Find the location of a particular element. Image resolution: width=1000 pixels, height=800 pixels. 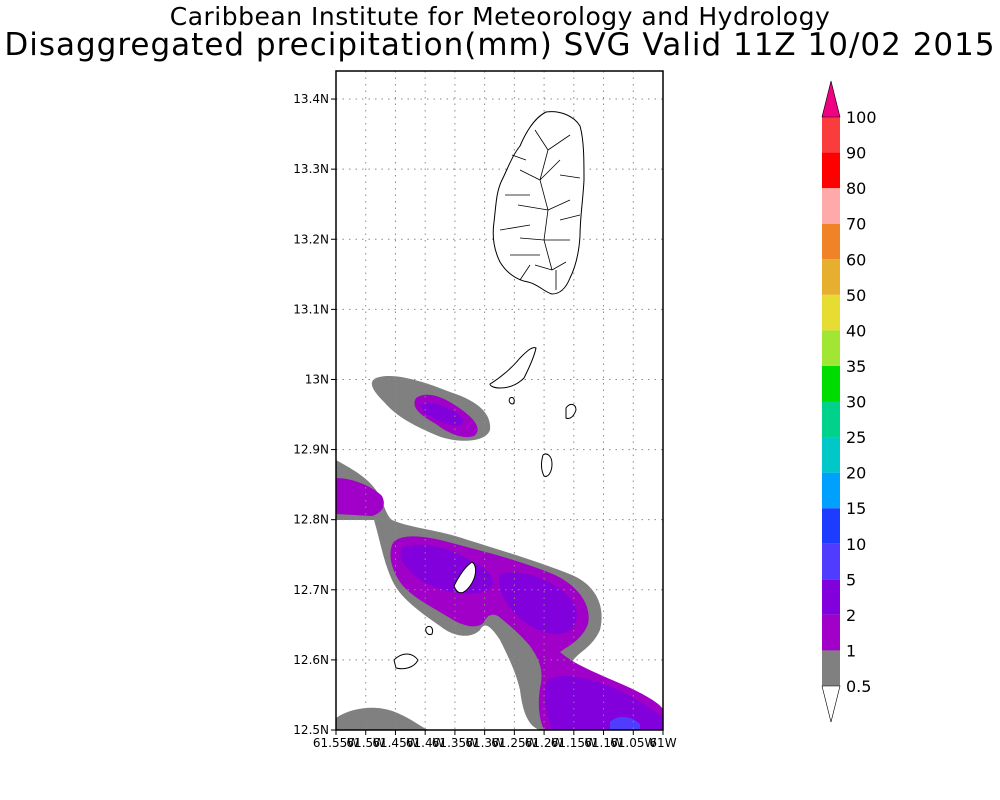

lat-tick-label: 12.9N is located at coordinates (311, 450).